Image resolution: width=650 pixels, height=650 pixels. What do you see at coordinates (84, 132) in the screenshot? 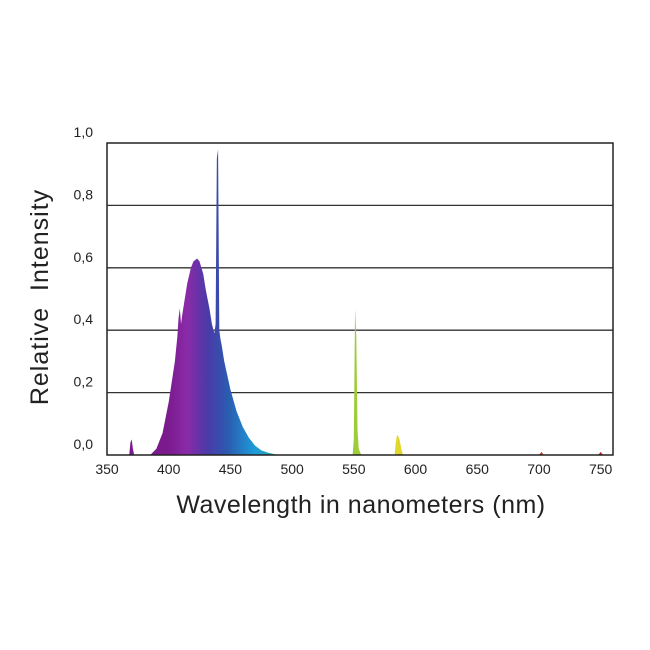
I see `y-tick-label: 1,0` at bounding box center [84, 132].